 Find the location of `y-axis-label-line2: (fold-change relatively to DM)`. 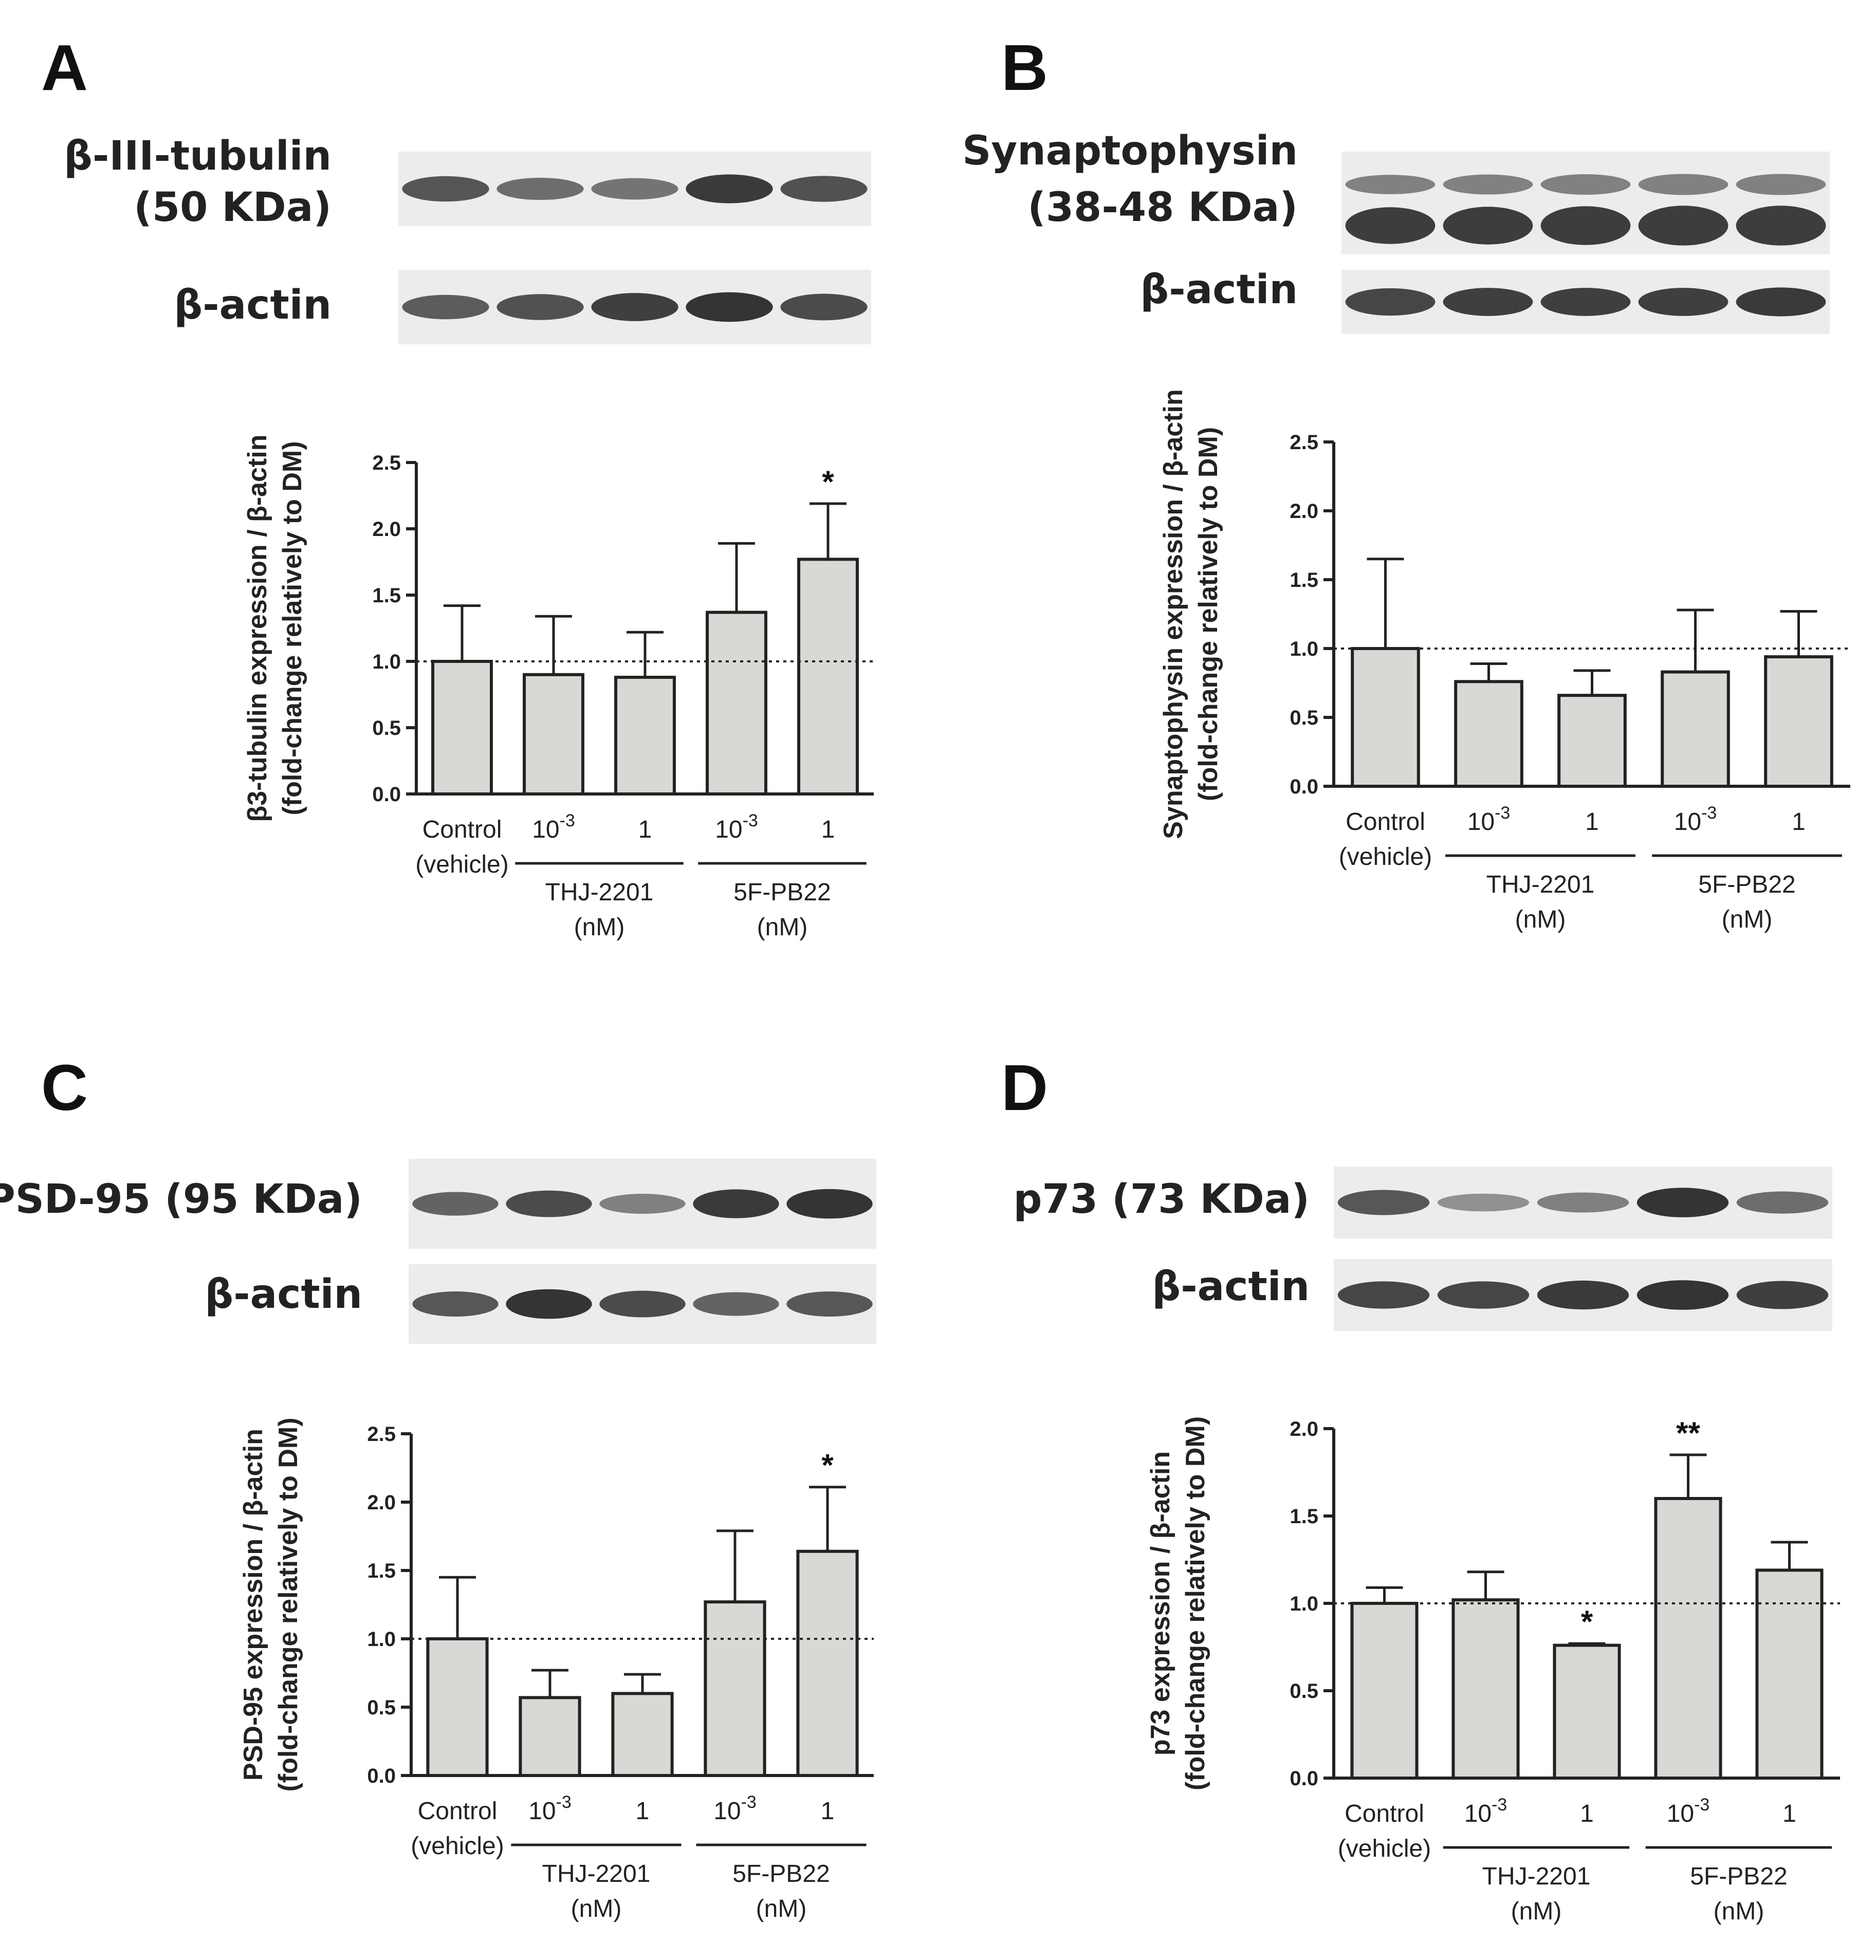

y-axis-label-line2: (fold-change relatively to DM) is located at coordinates (1195, 1603).